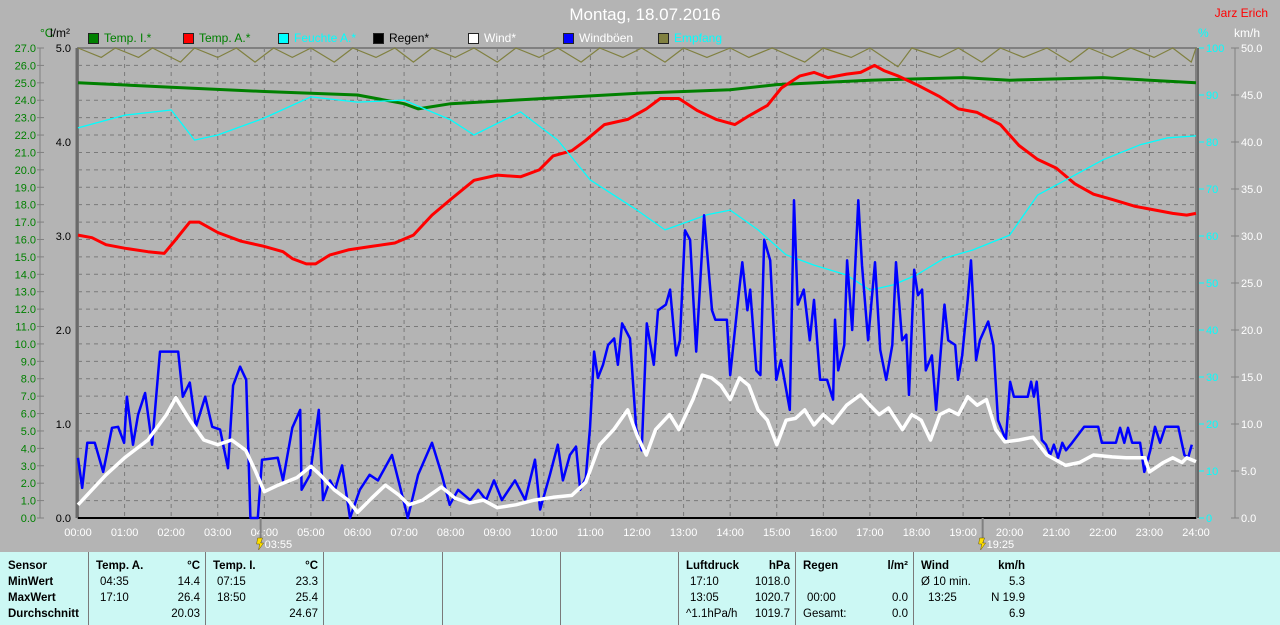  What do you see at coordinates (1251, 425) in the screenshot?
I see `wind-tick-label: 10.0` at bounding box center [1251, 425].